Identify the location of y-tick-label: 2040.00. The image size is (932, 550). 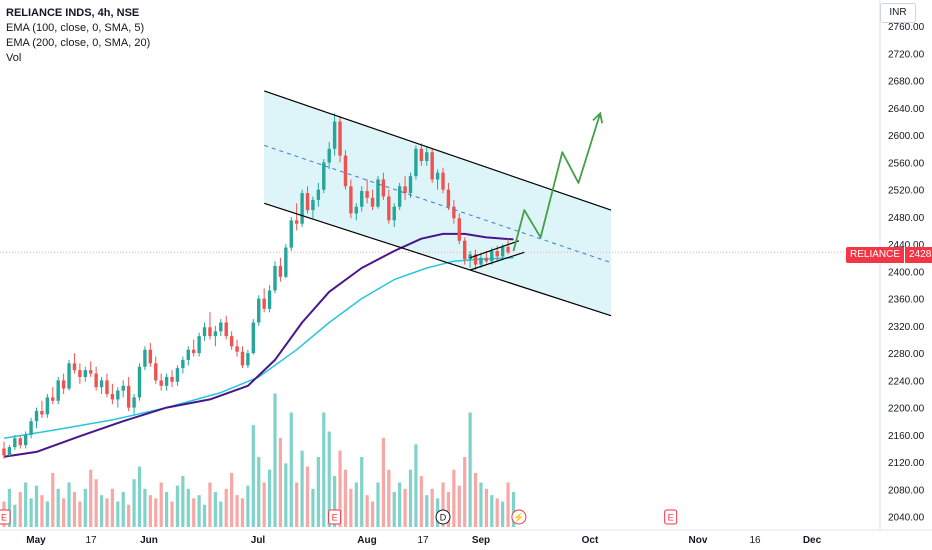
(906, 518).